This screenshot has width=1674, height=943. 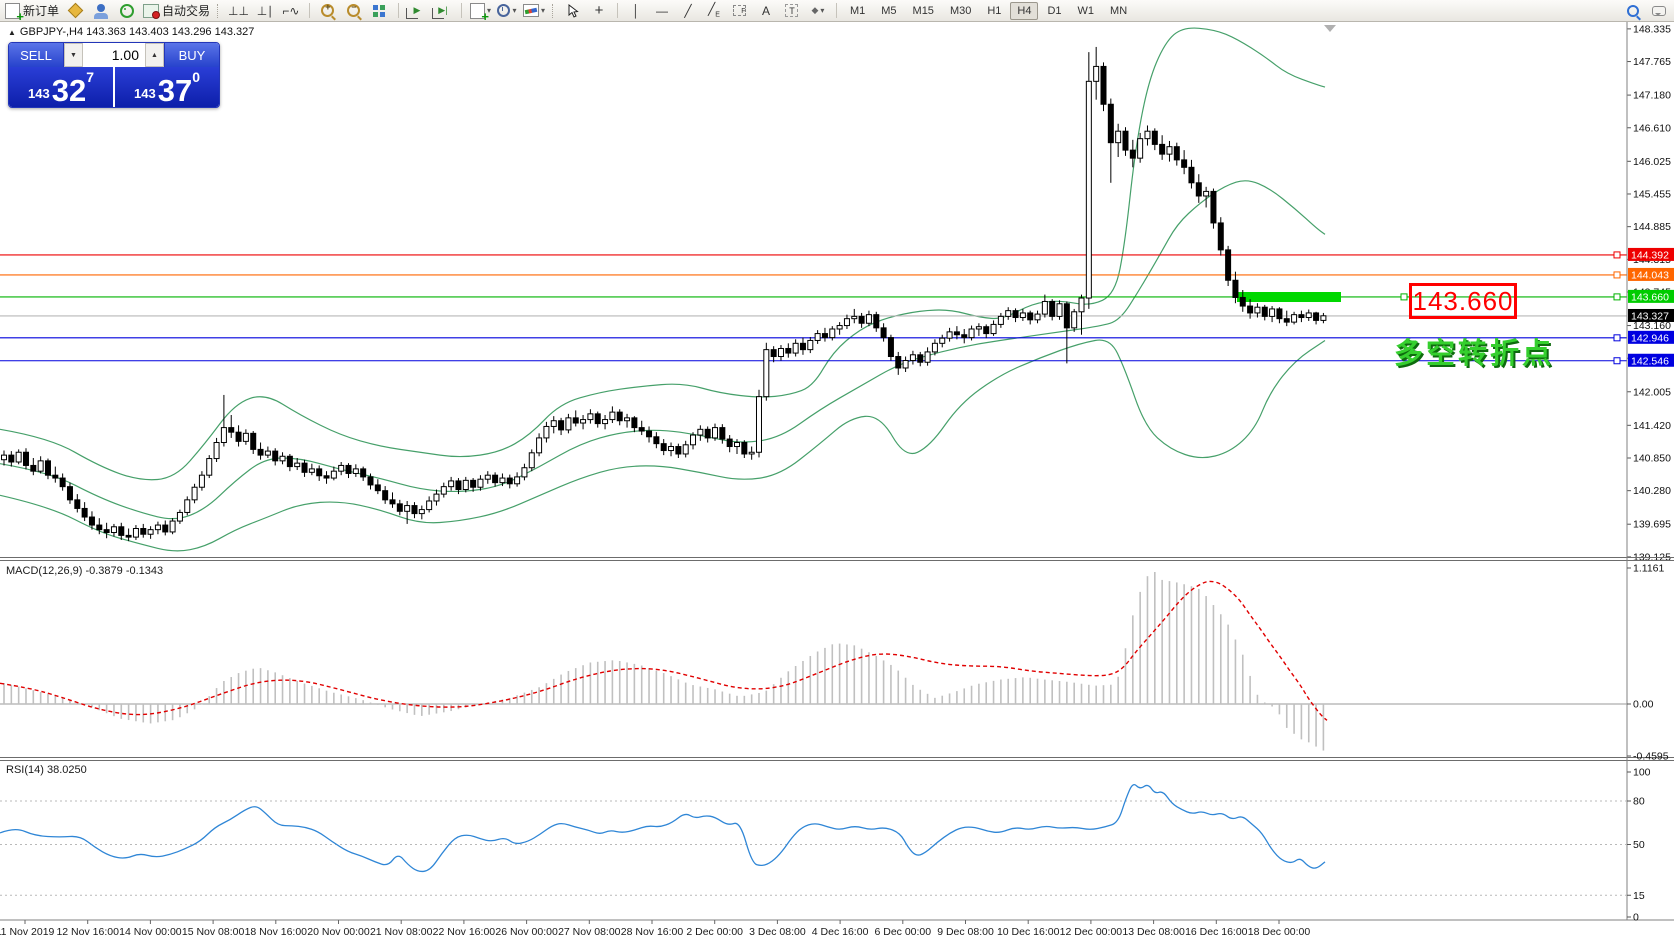 I want to click on autotrading-button: 自动交易, so click(x=176, y=11).